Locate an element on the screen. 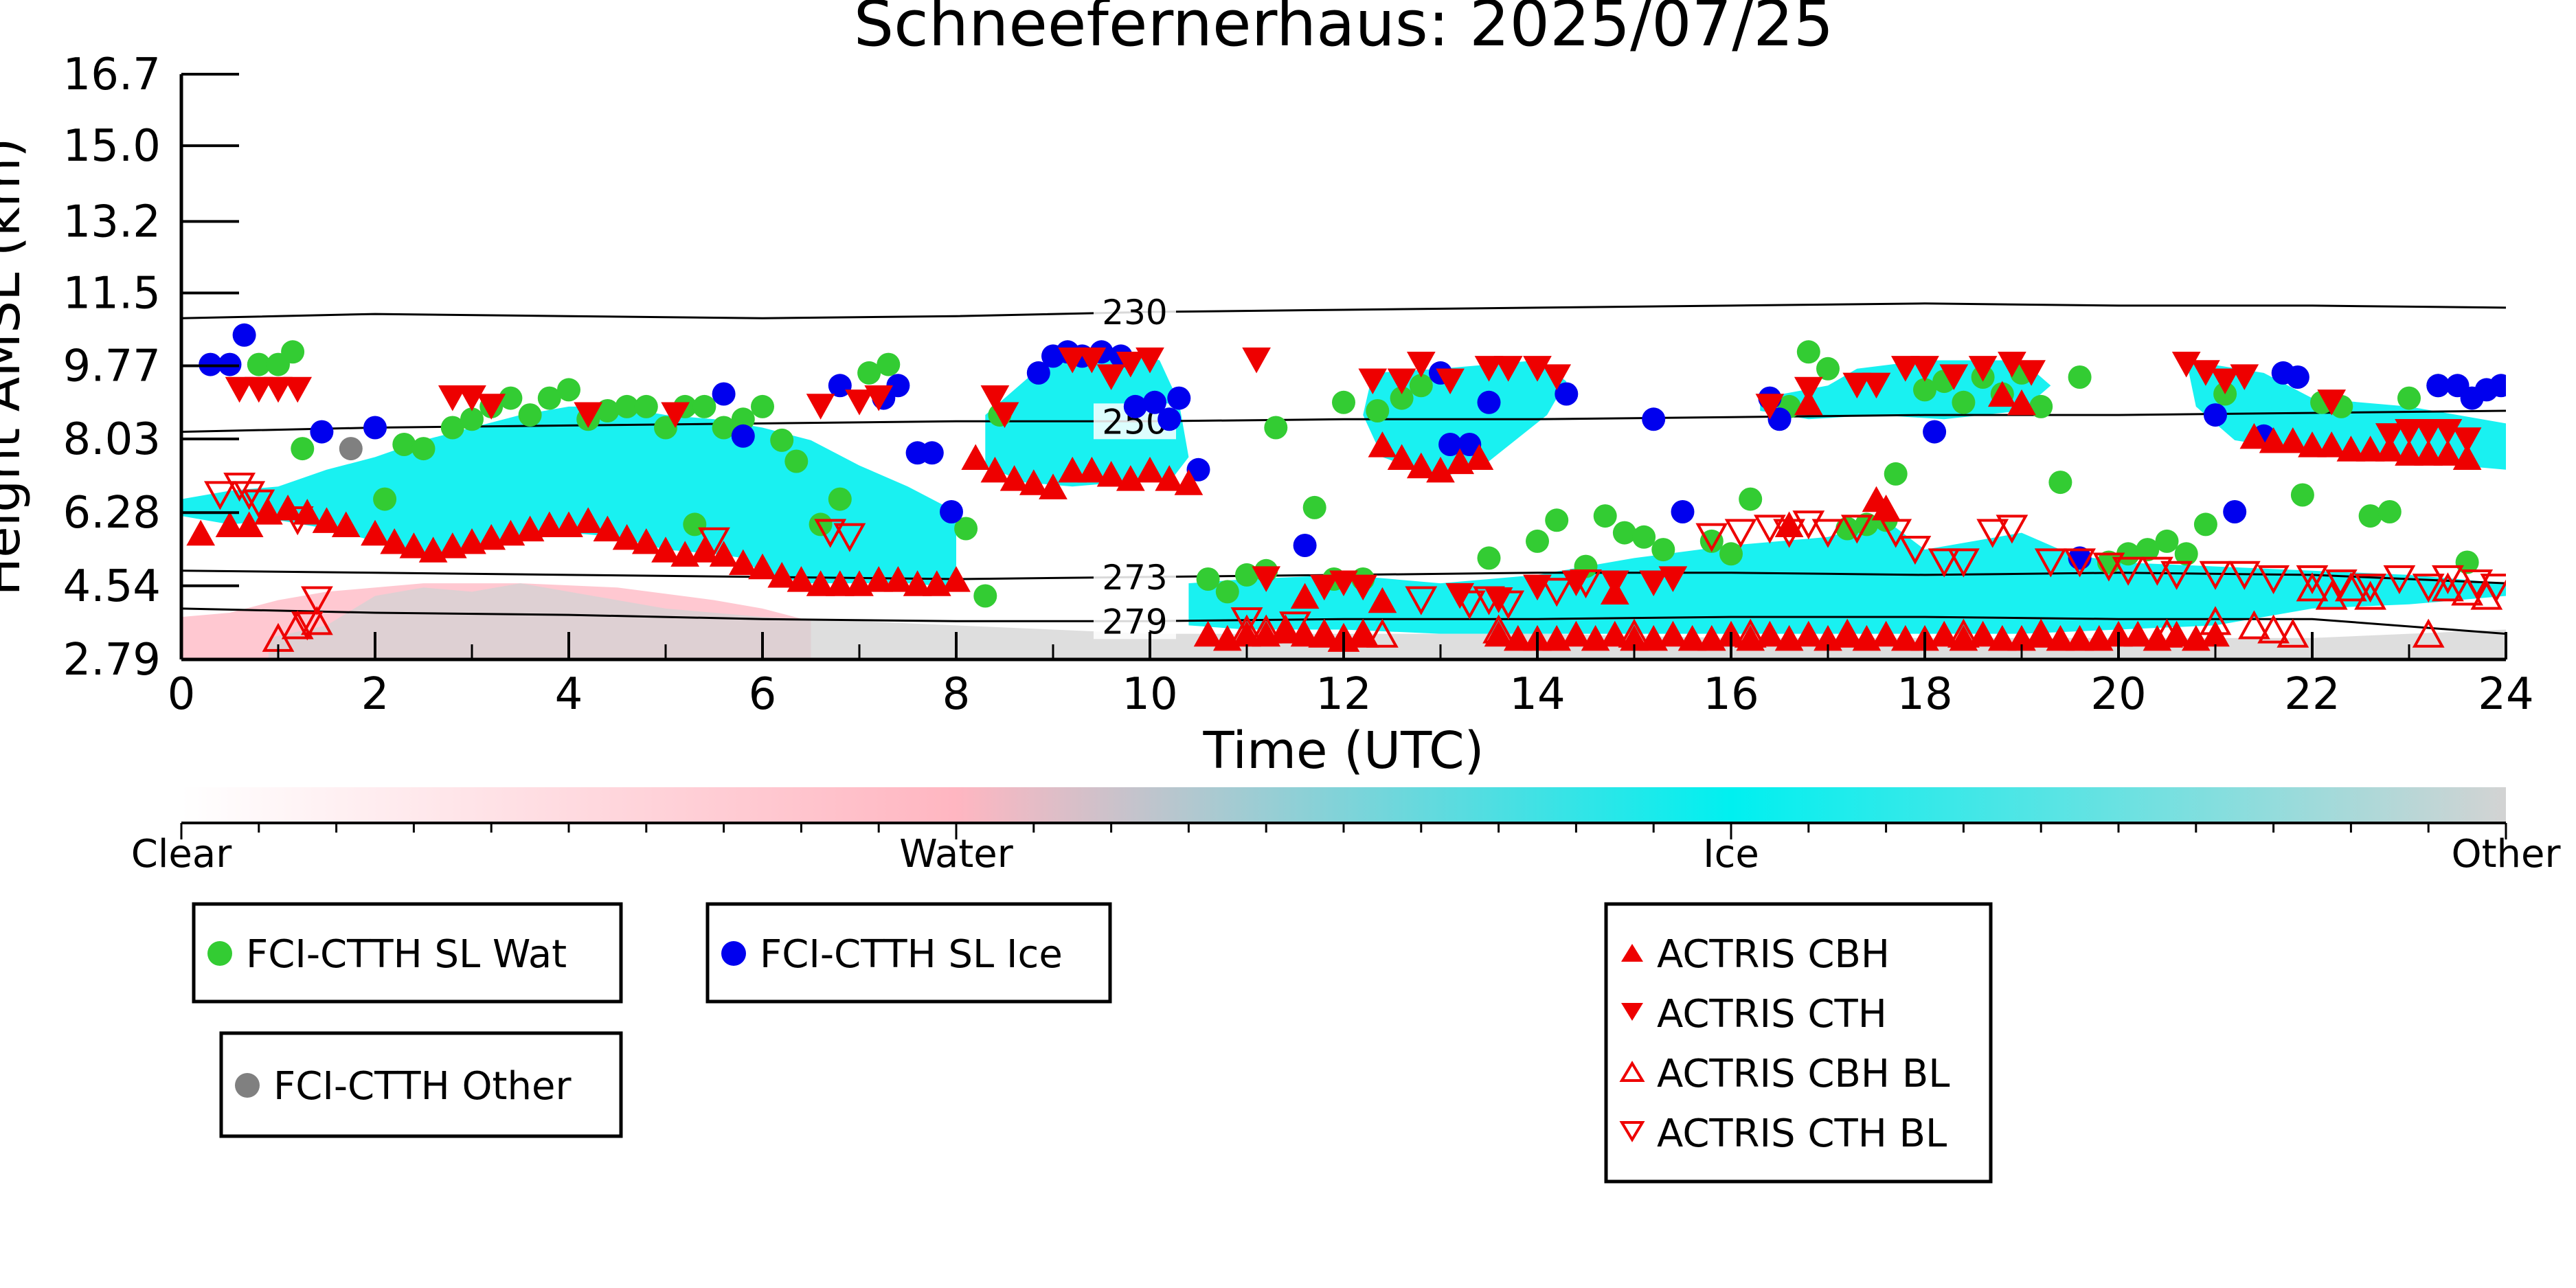 The width and height of the screenshot is (2576, 1288). y-tick-label: 16.7 is located at coordinates (112, 74).